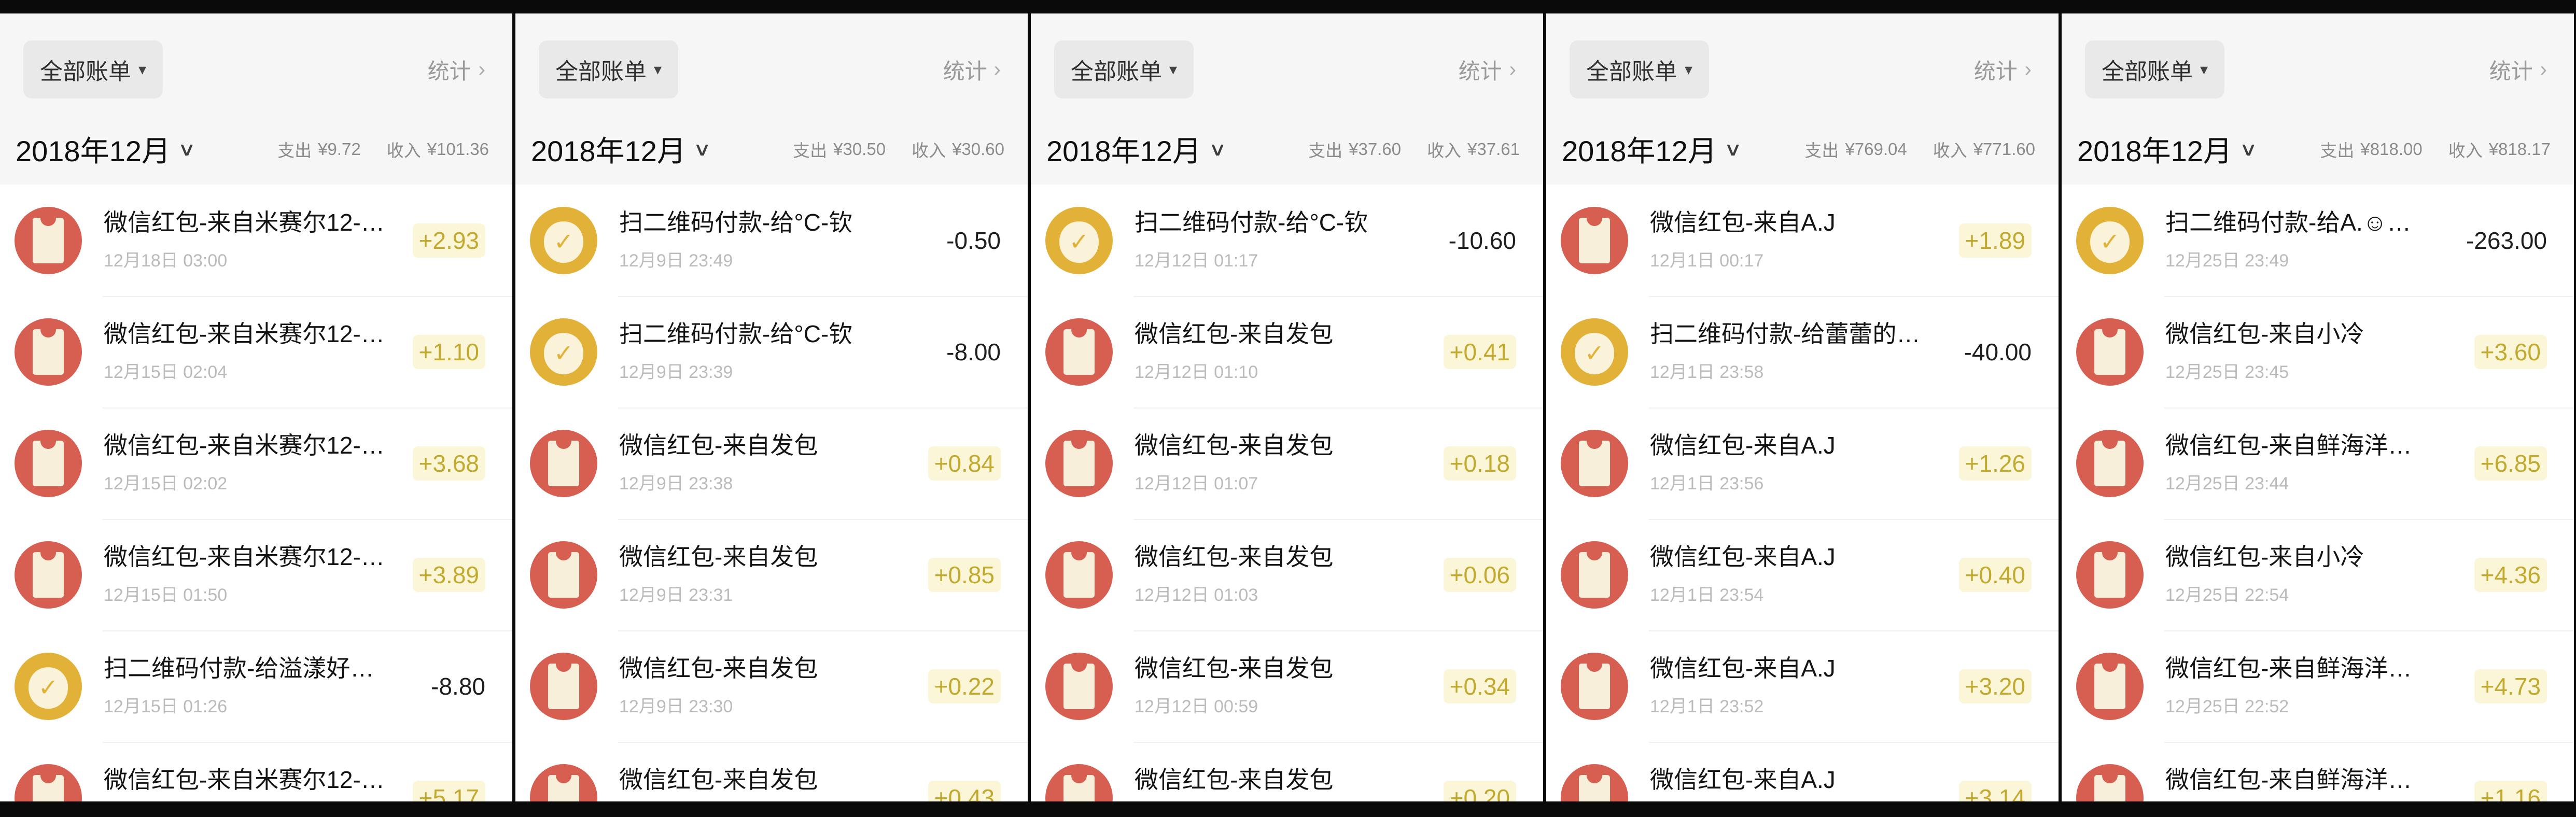 The image size is (2576, 817). What do you see at coordinates (1802, 351) in the screenshot?
I see `transaction-row: 扫二维码付款-给蕾蕾的… 12月1日 23:58 -40.00` at bounding box center [1802, 351].